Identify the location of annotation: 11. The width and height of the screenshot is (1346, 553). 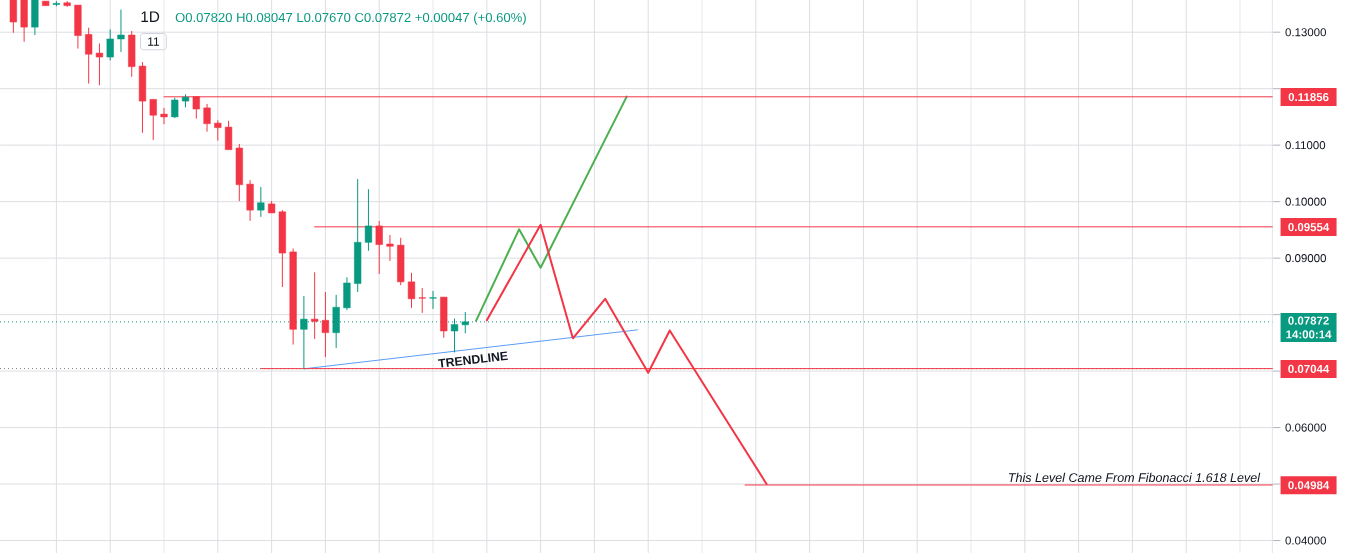
(154, 41).